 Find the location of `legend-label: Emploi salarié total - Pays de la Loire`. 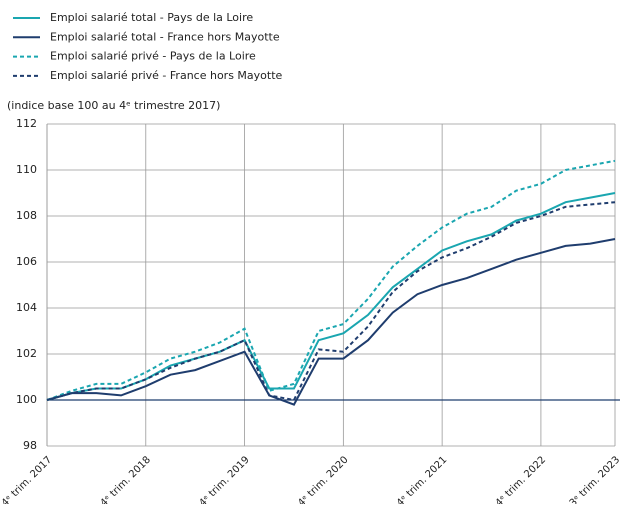

legend-label: Emploi salarié total - Pays de la Loire is located at coordinates (151, 17).